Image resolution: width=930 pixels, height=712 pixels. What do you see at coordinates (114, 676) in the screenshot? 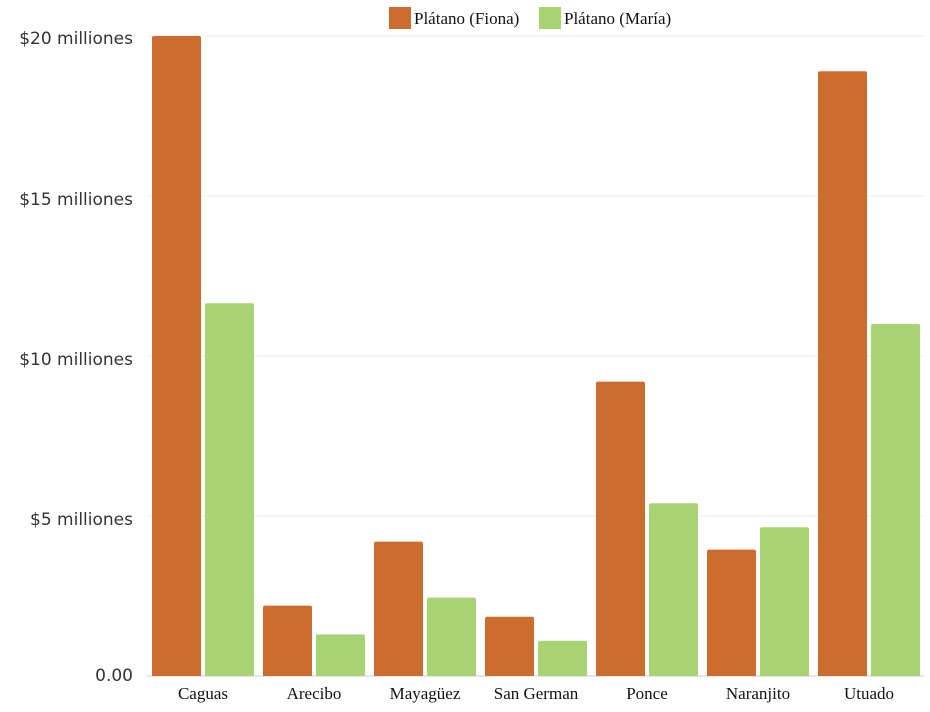
I see `y-tick-label: 0.00` at bounding box center [114, 676].